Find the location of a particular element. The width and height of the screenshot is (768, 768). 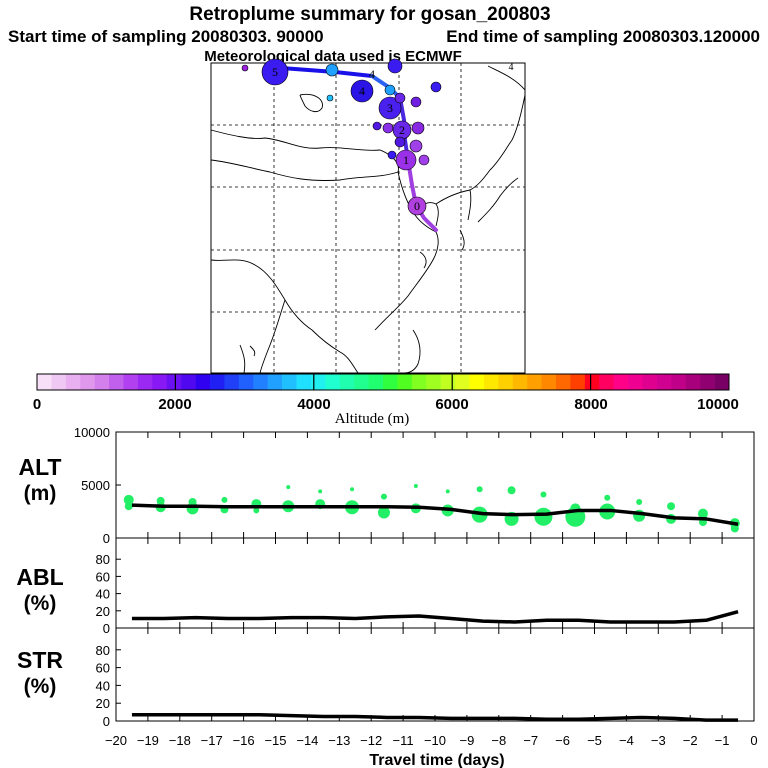

x-tick-label: −14 is located at coordinates (307, 740).